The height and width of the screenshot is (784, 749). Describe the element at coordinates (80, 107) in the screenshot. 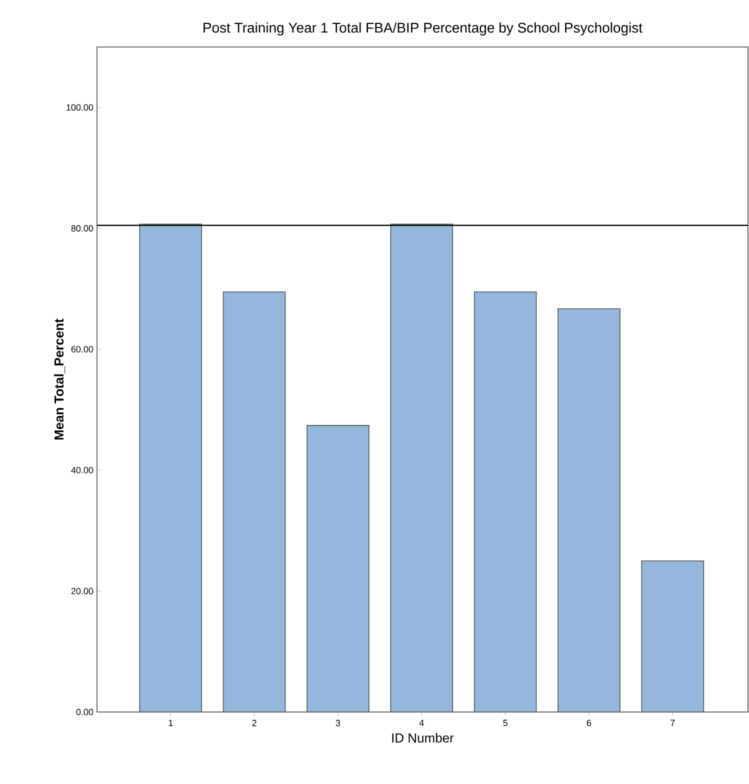

I see `y-tick-label: 100.00` at that location.